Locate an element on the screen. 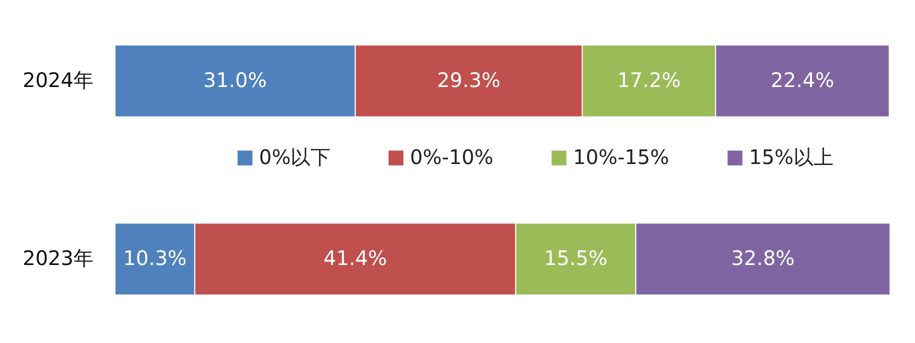 This screenshot has height=343, width=915. data-label: 17.2% is located at coordinates (649, 80).